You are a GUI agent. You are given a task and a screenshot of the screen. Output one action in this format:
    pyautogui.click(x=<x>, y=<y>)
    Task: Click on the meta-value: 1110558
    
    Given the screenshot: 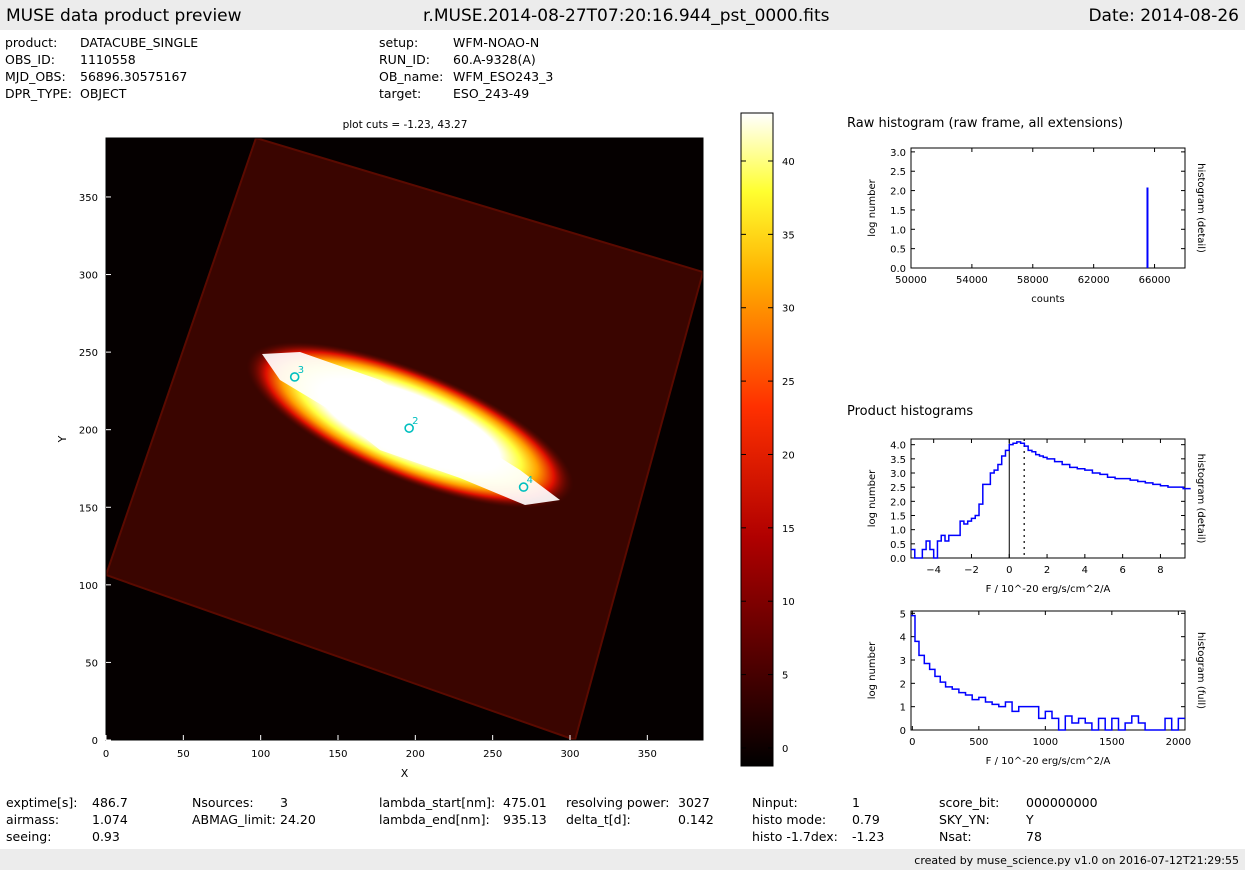 What is the action you would take?
    pyautogui.click(x=108, y=59)
    